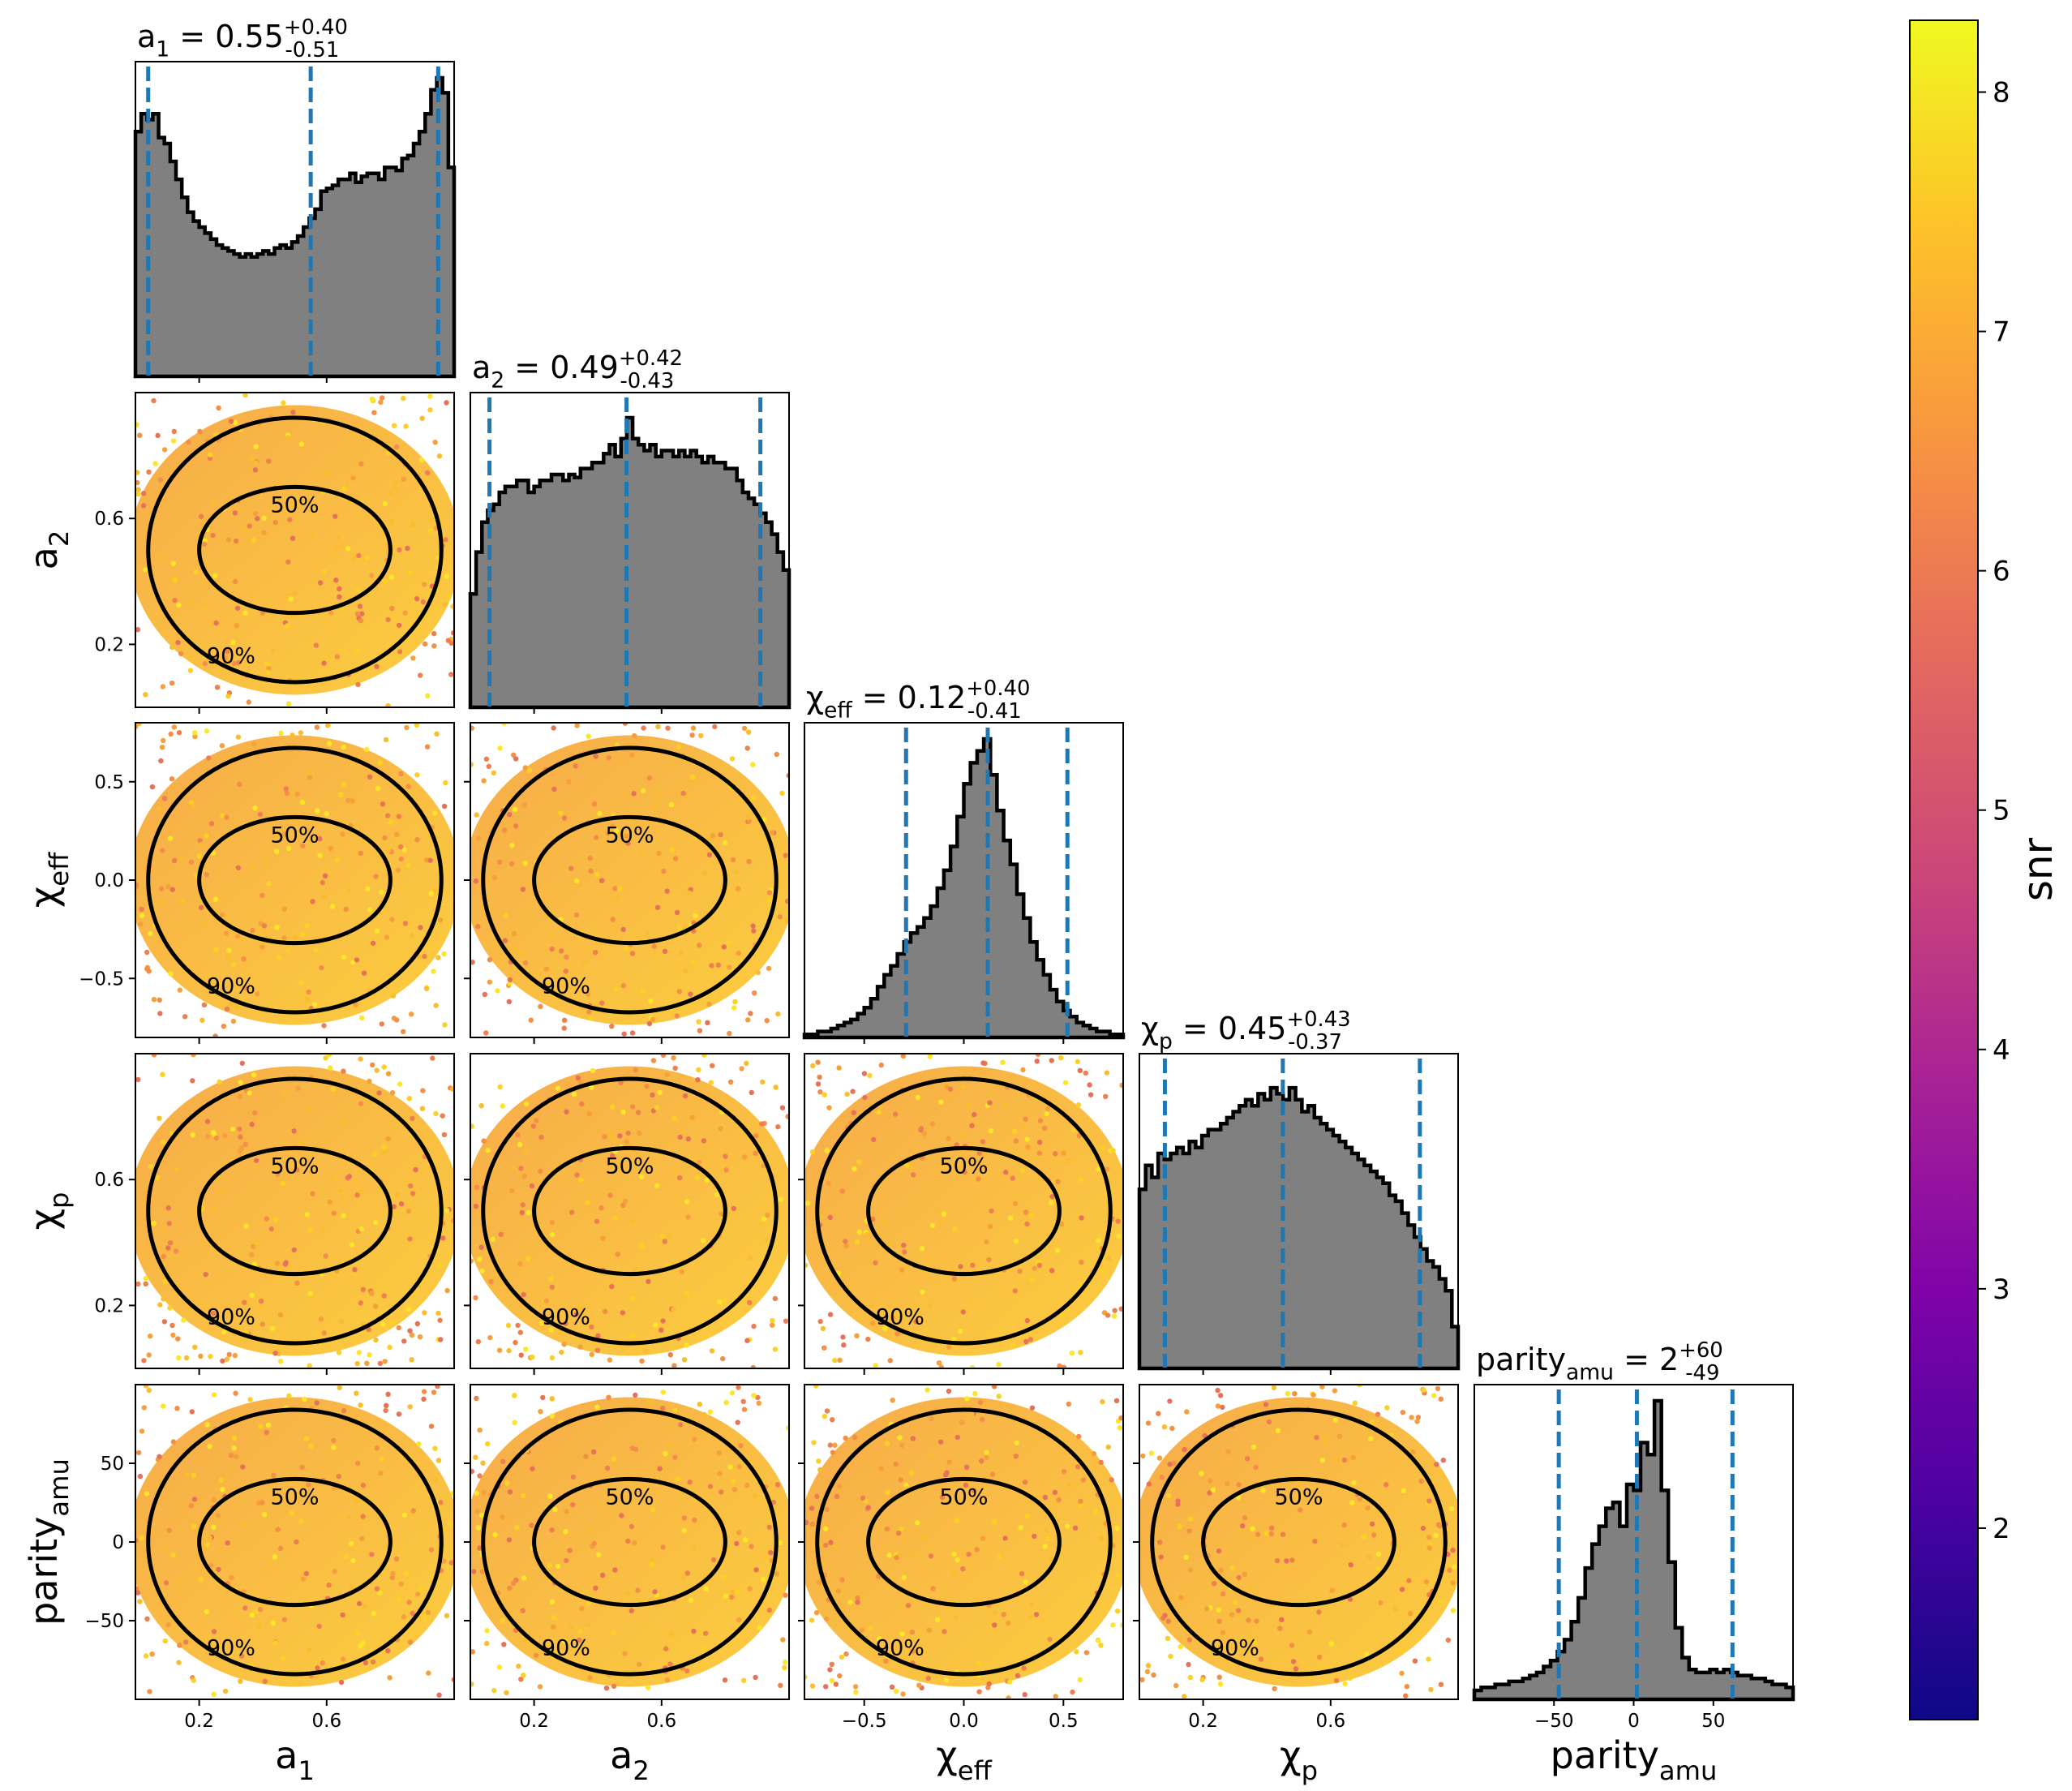 Image resolution: width=2072 pixels, height=1791 pixels. Describe the element at coordinates (109, 519) in the screenshot. I see `y-tick-label: 0.6` at that location.